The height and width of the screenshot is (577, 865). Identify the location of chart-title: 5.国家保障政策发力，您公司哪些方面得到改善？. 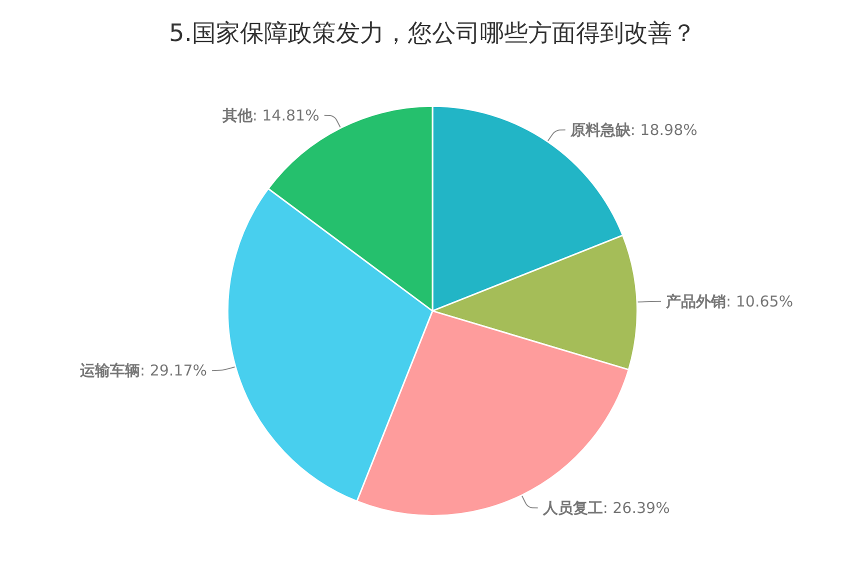
(432, 33).